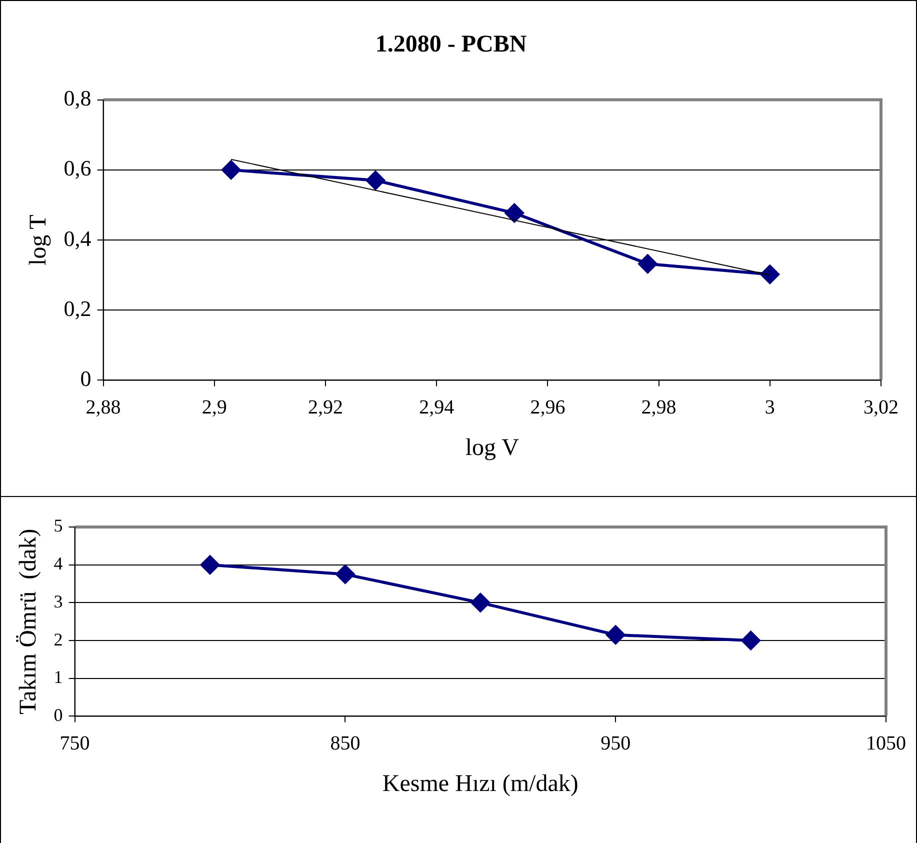  I want to click on x-tick-label: 750, so click(75, 743).